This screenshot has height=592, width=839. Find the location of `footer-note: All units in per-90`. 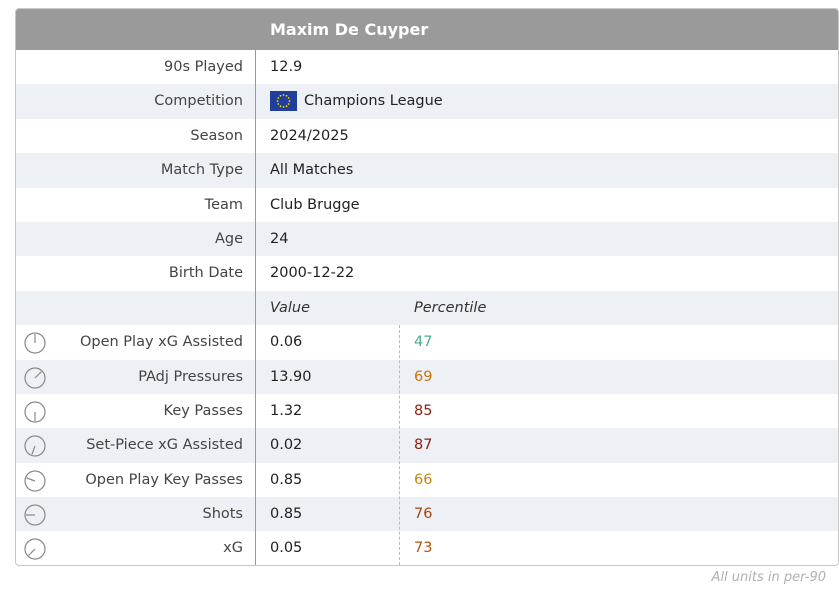

footer-note: All units in per-90 is located at coordinates (768, 577).